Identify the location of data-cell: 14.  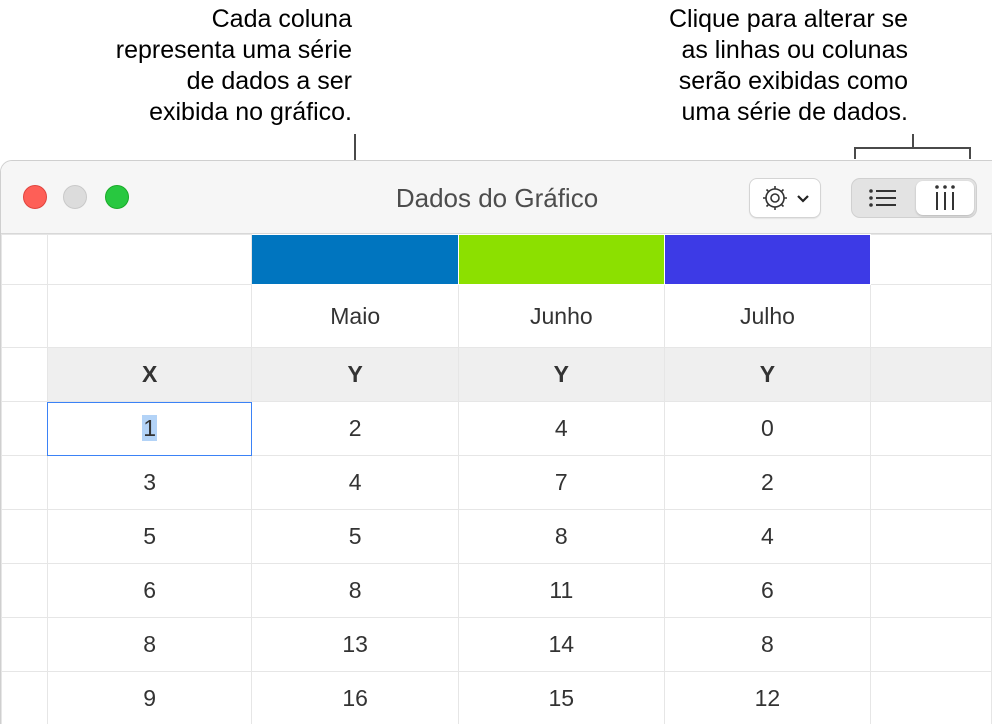
(561, 644).